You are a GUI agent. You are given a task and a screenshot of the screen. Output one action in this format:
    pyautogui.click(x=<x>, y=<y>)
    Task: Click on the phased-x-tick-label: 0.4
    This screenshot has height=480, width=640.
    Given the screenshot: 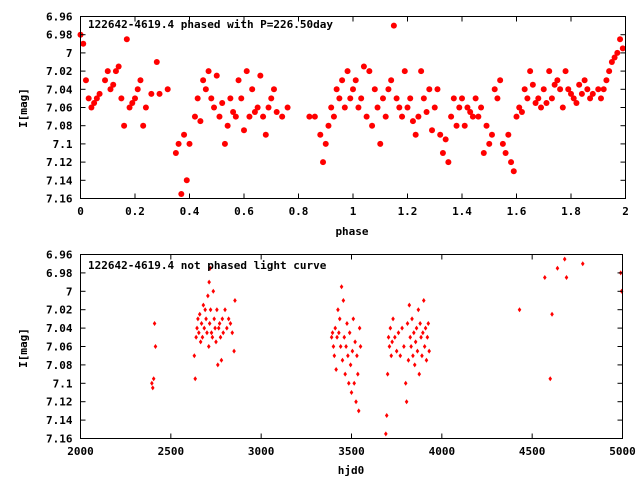 What is the action you would take?
    pyautogui.click(x=190, y=211)
    